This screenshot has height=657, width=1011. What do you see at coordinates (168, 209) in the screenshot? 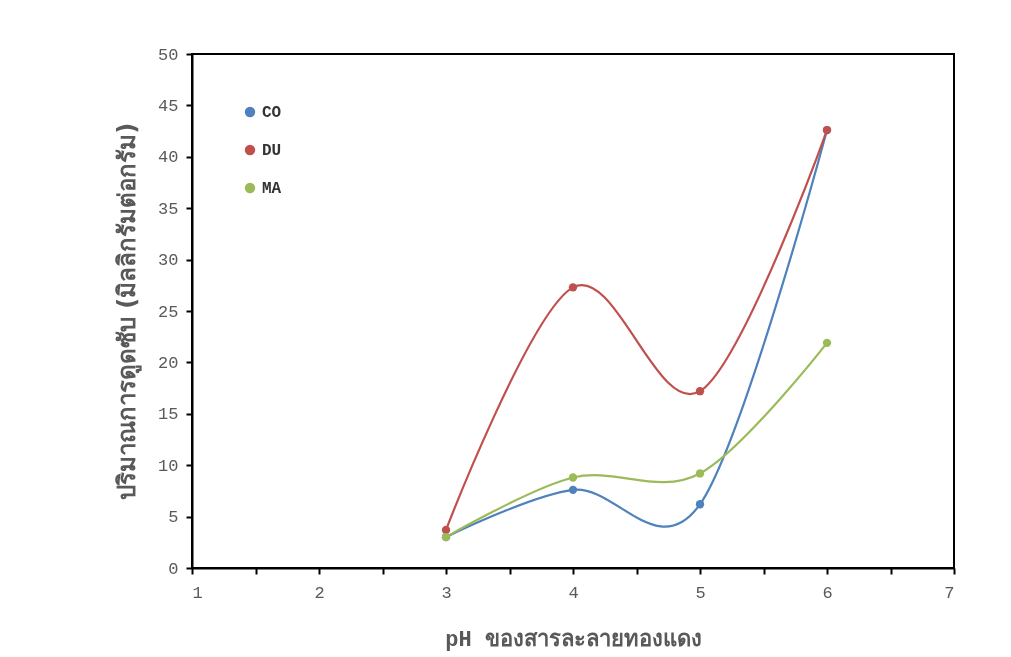
I see `y-tick-label: 35` at bounding box center [168, 209].